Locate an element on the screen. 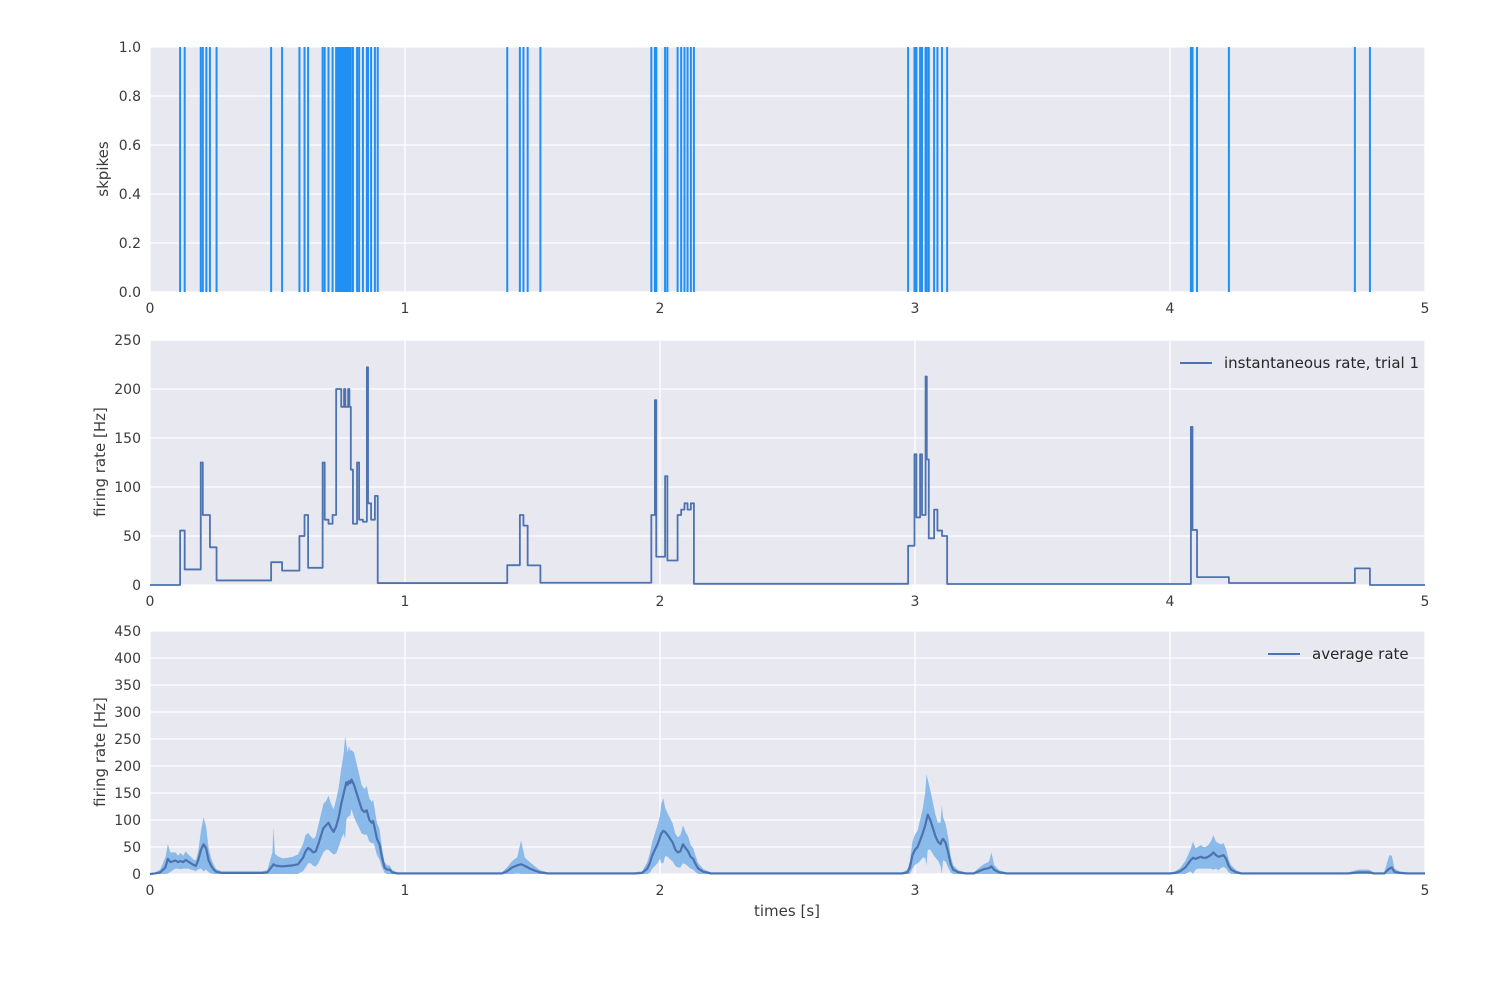  y-tick-label: 1.0 is located at coordinates (130, 48).